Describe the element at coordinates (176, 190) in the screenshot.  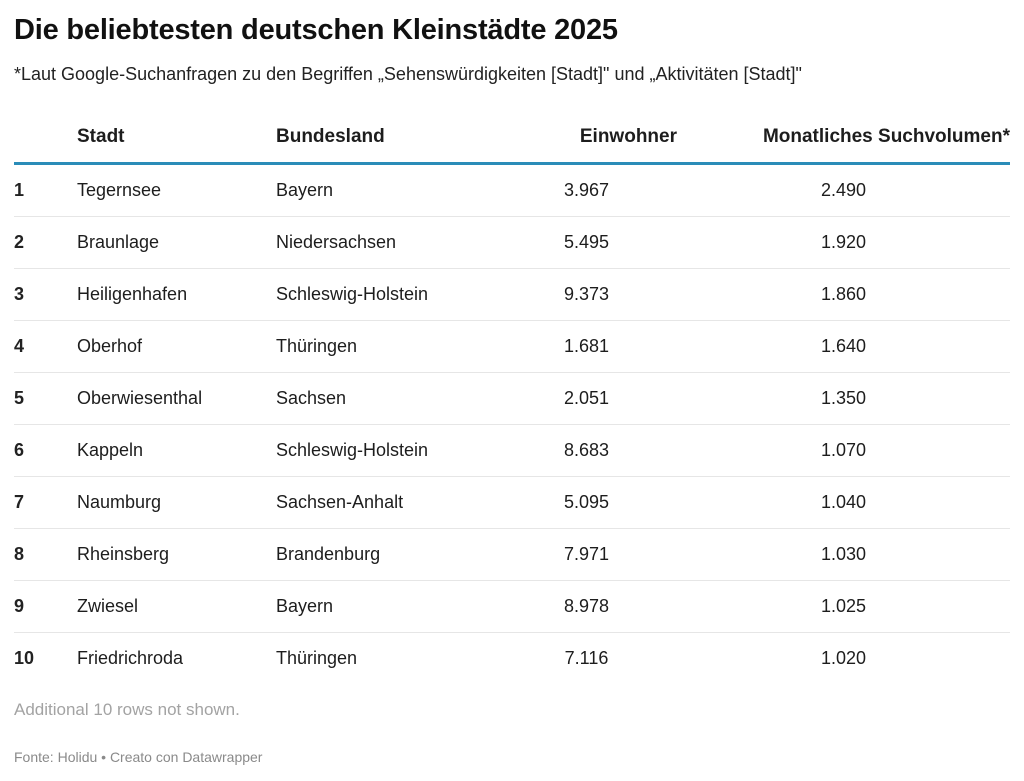
I see `cell-stadt: Tegernsee` at that location.